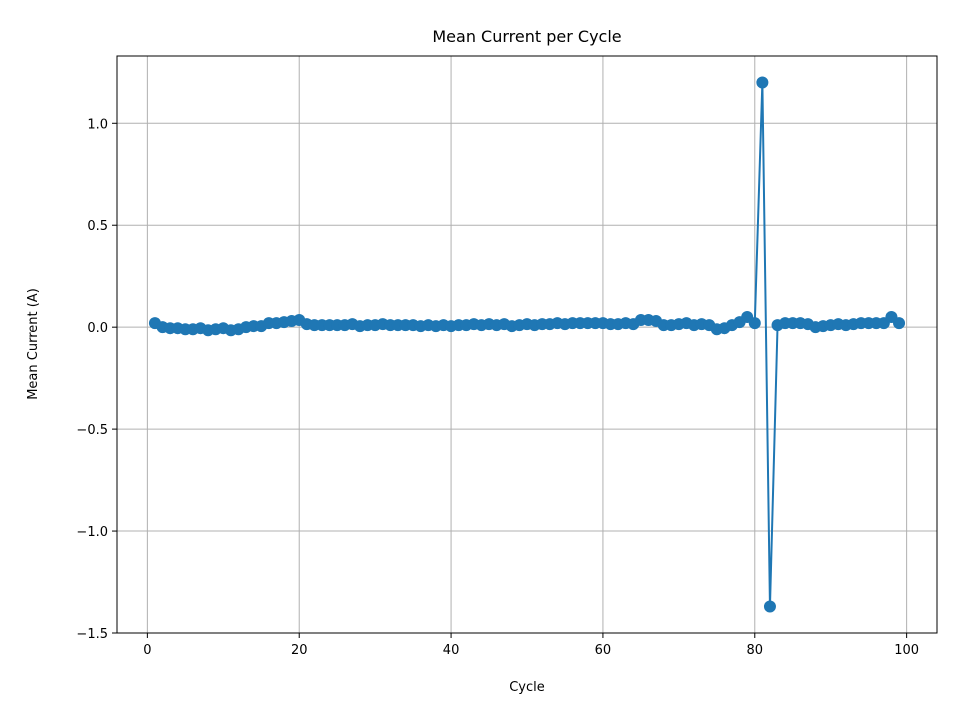 This screenshot has width=960, height=720. What do you see at coordinates (147, 650) in the screenshot?
I see `x-tick-label: 0` at bounding box center [147, 650].